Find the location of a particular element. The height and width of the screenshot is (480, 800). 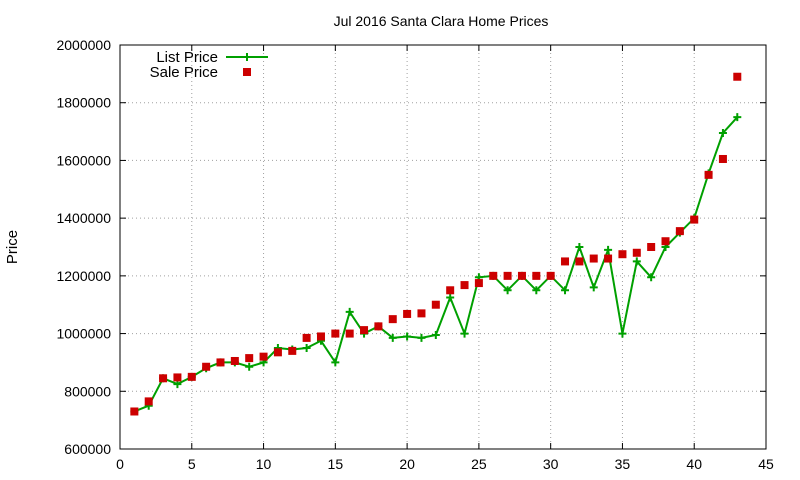

chart-title: Jul 2016 Santa Clara Home Prices is located at coordinates (441, 21).